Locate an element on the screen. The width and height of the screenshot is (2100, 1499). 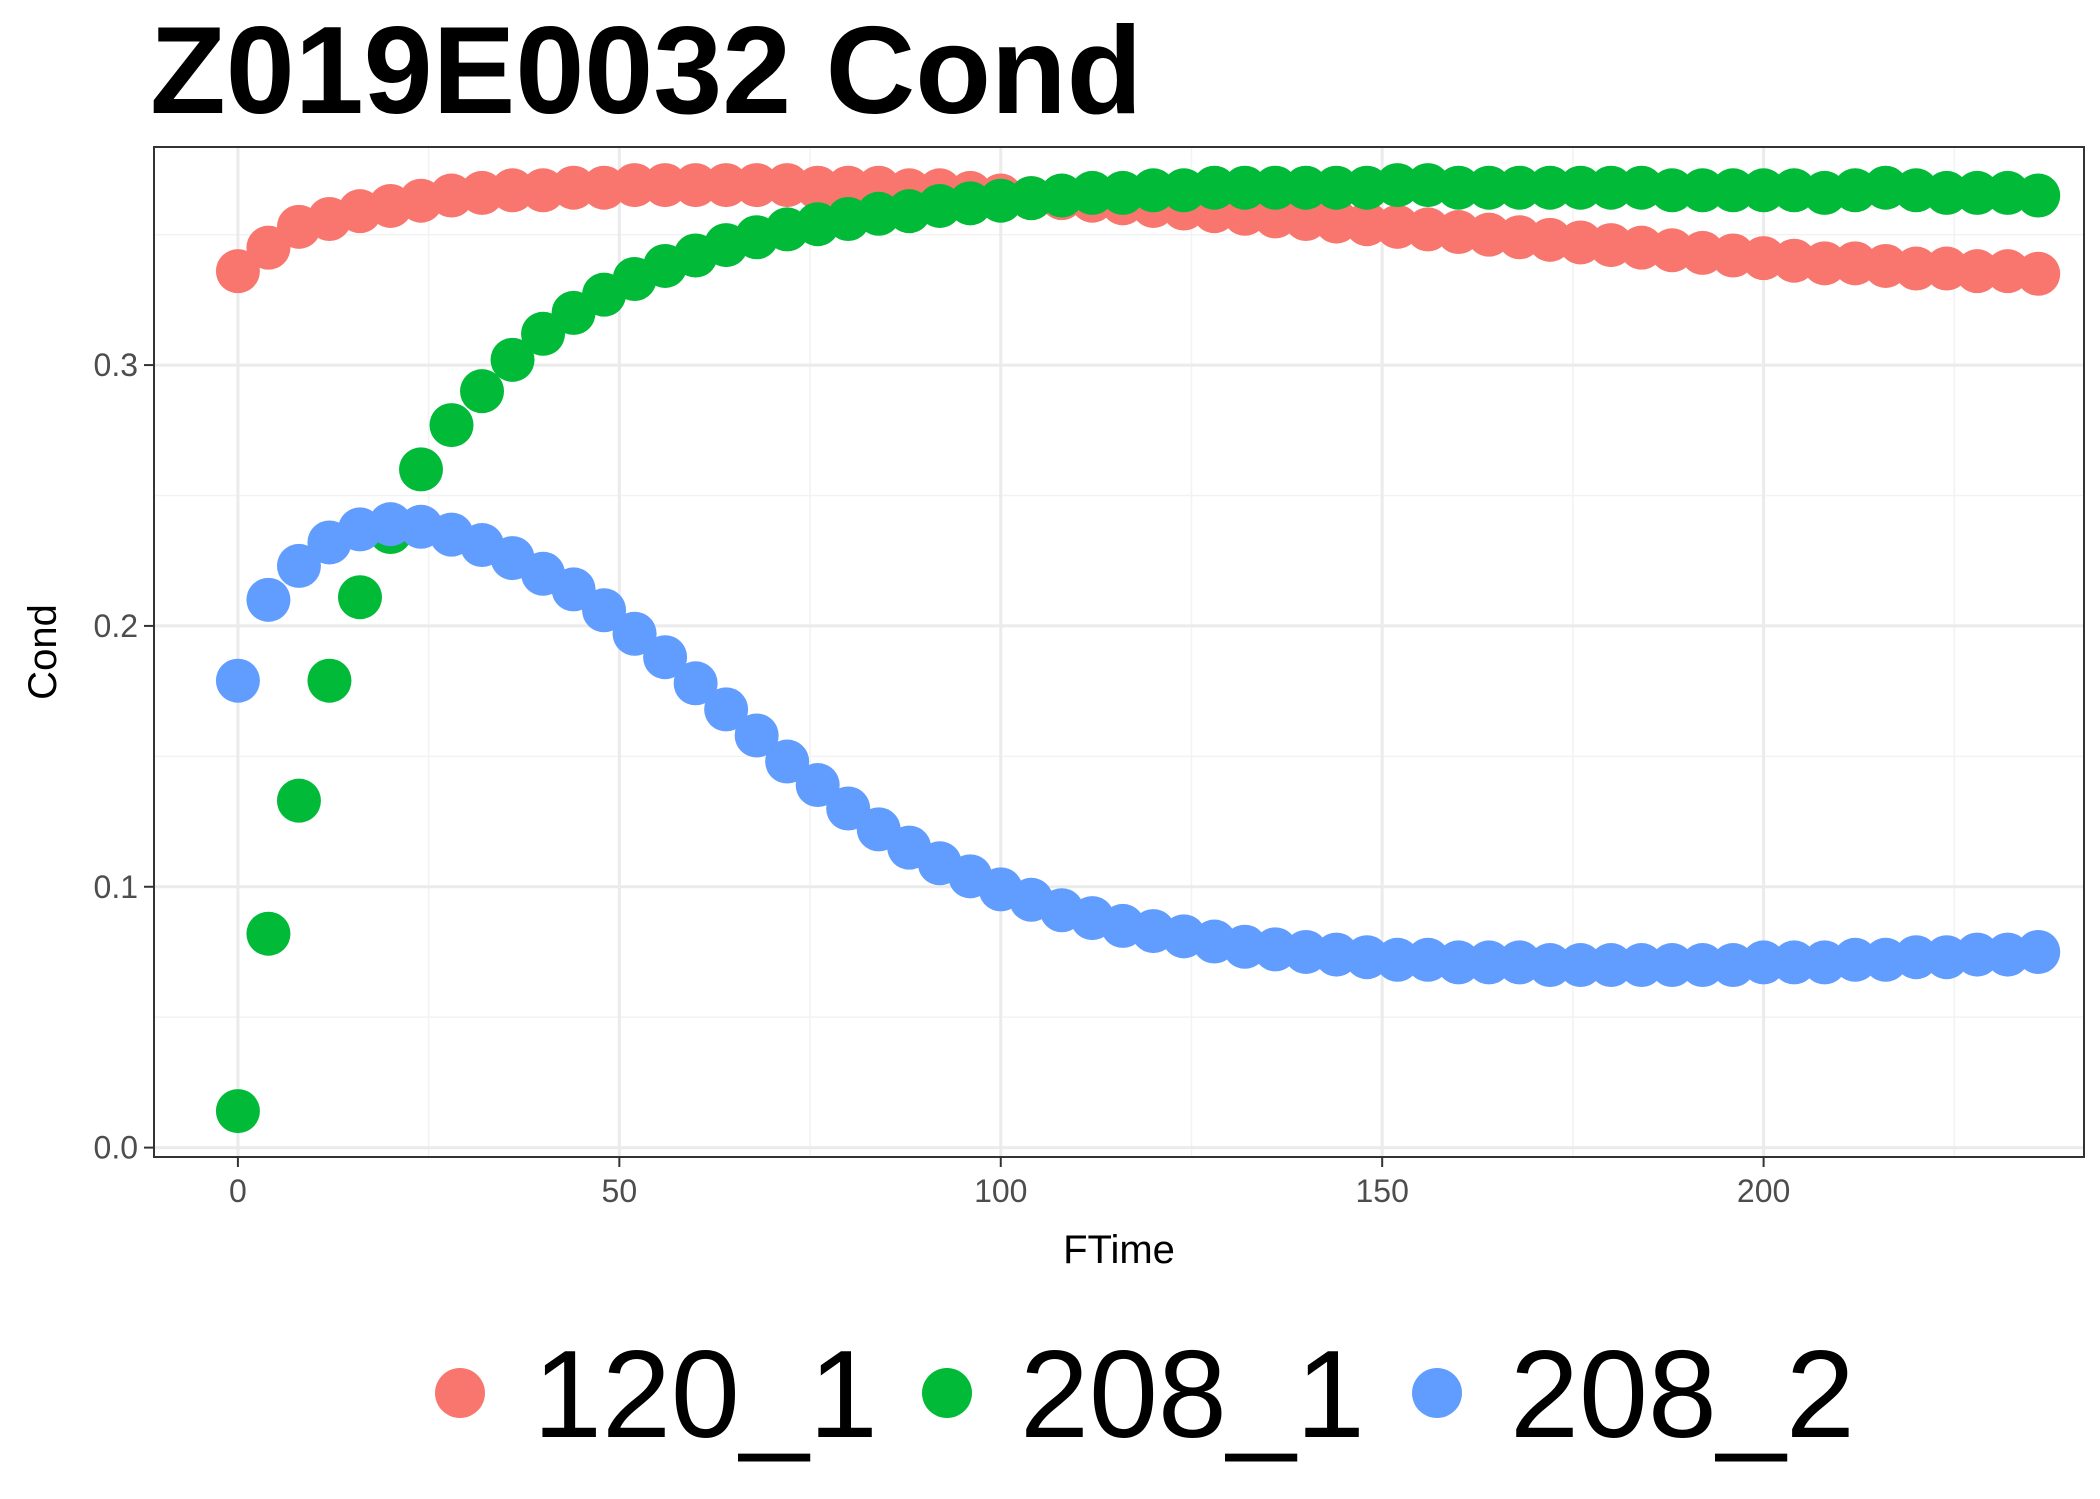
legend: 120_1 208_1 208_2 is located at coordinates (1145, 1395).